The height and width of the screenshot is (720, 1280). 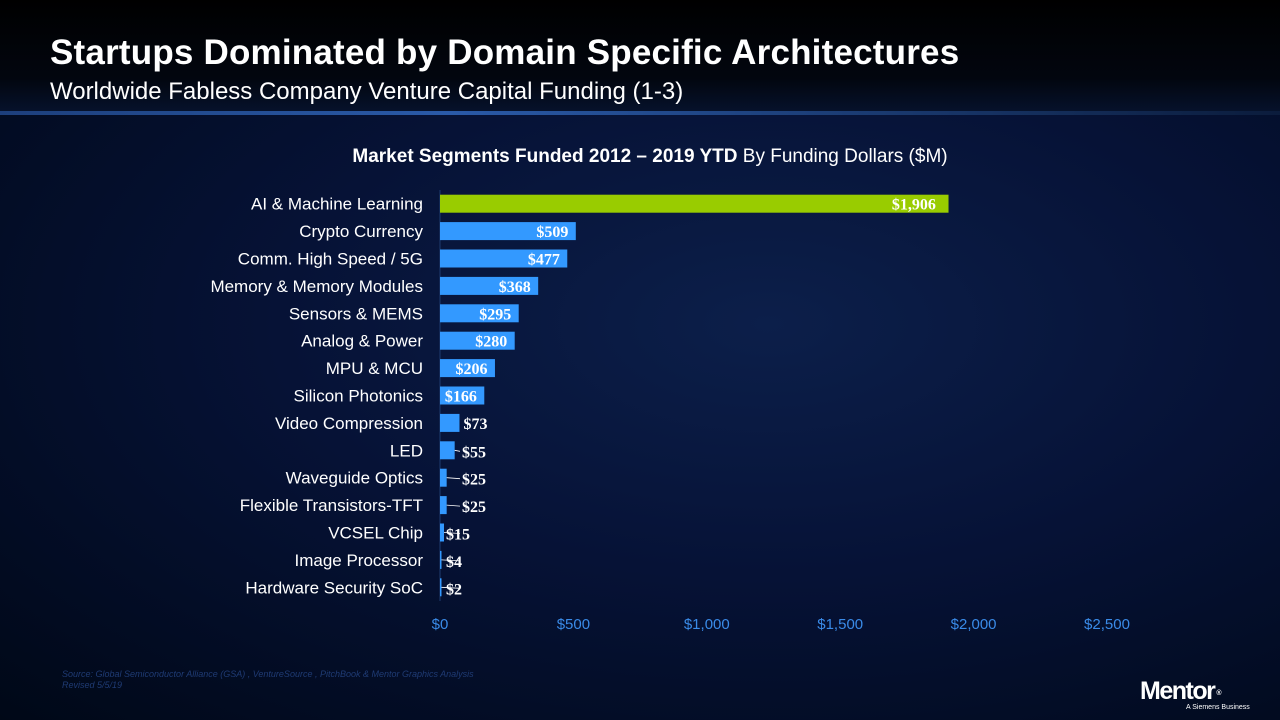 What do you see at coordinates (545, 156) in the screenshot?
I see `chart-title-bold: Market Segments Funded 2012 – 2019 YTD` at bounding box center [545, 156].